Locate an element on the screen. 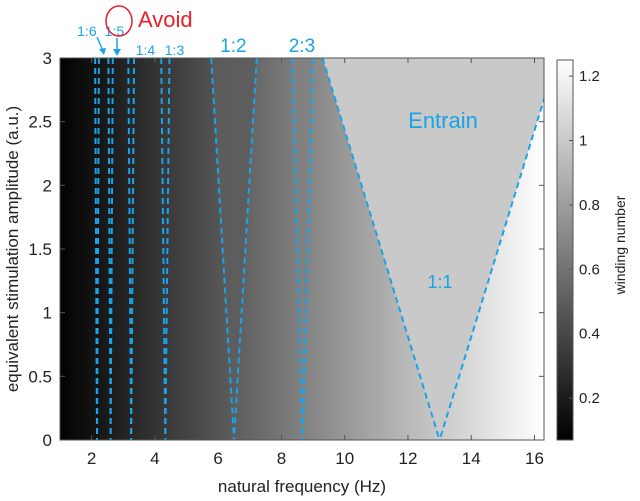  entrain-label: Entrain is located at coordinates (443, 120).